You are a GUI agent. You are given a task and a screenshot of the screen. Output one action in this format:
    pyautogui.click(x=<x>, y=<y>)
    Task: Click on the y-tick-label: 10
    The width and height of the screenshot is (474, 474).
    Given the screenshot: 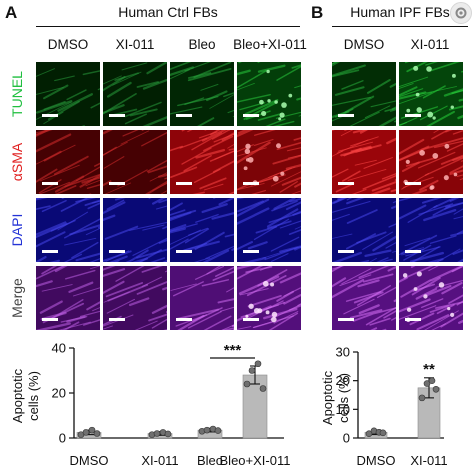 What is the action you would take?
    pyautogui.click(x=343, y=409)
    